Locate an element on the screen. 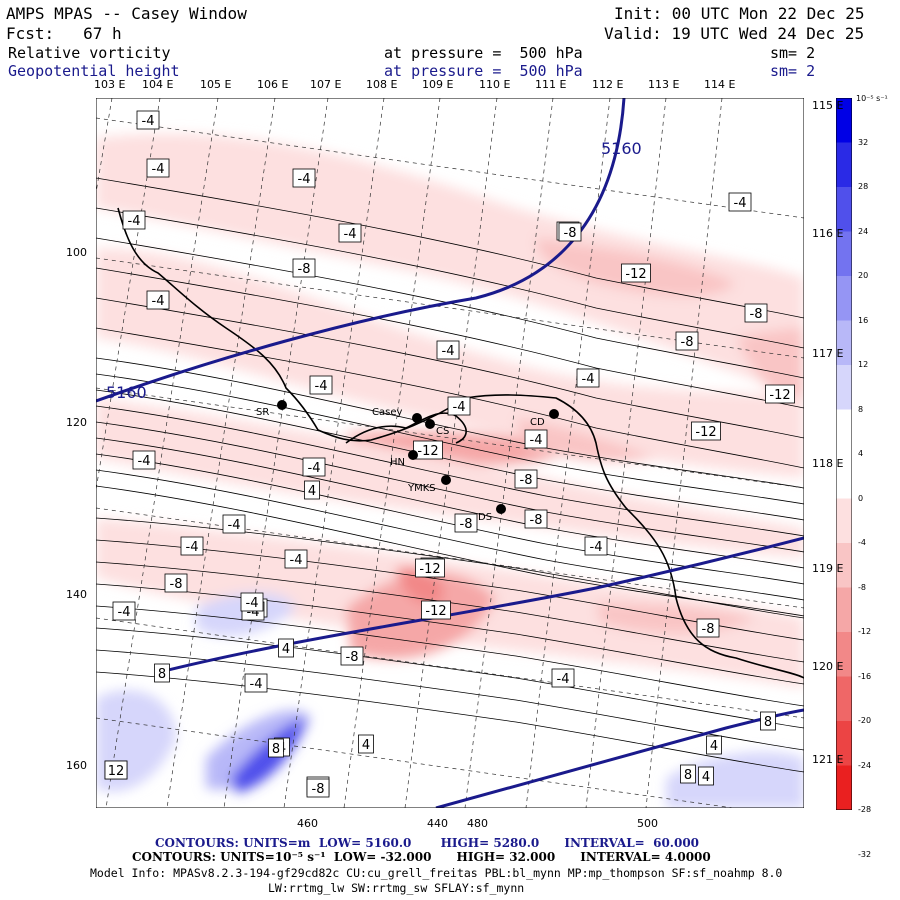 This screenshot has height=900, width=900. station-casey: Casey is located at coordinates (397, 415).